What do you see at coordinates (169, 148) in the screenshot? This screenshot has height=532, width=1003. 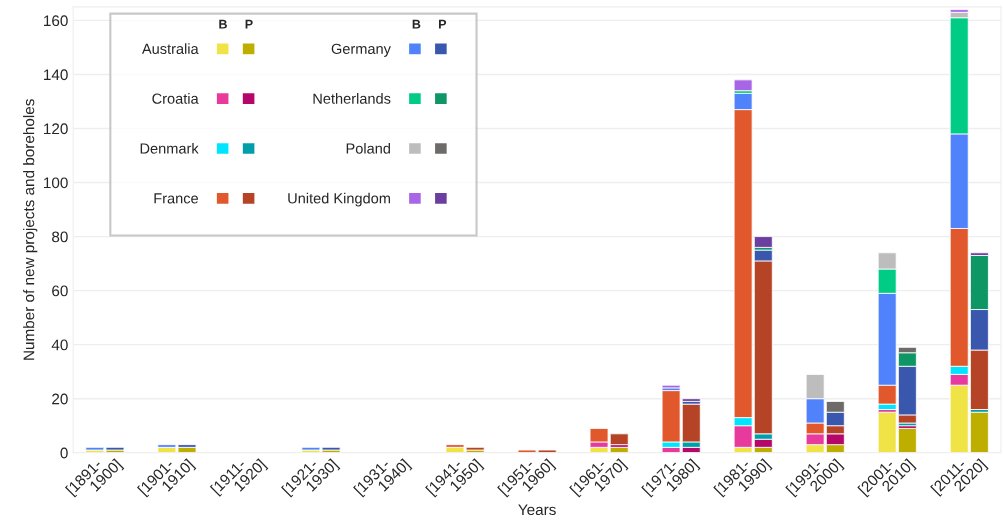 I see `legend-label: Denmark` at bounding box center [169, 148].